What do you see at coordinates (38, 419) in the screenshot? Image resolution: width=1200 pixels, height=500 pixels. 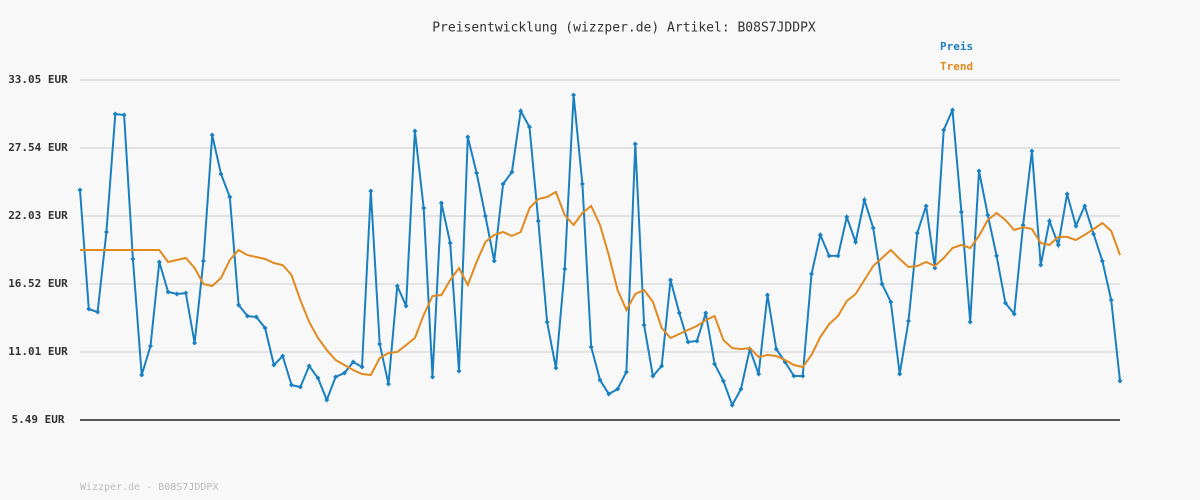 I see `y-tick-label: 5.49 EUR` at bounding box center [38, 419].